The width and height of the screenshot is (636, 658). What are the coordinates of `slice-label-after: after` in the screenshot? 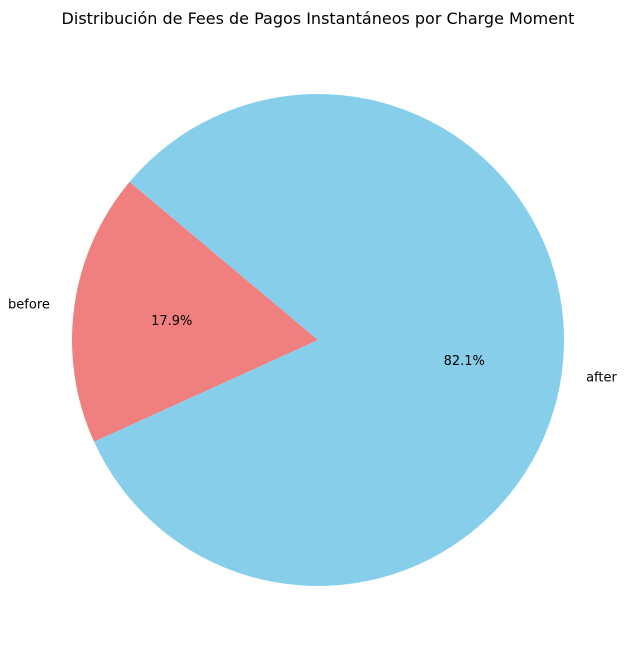 It's located at (601, 378).